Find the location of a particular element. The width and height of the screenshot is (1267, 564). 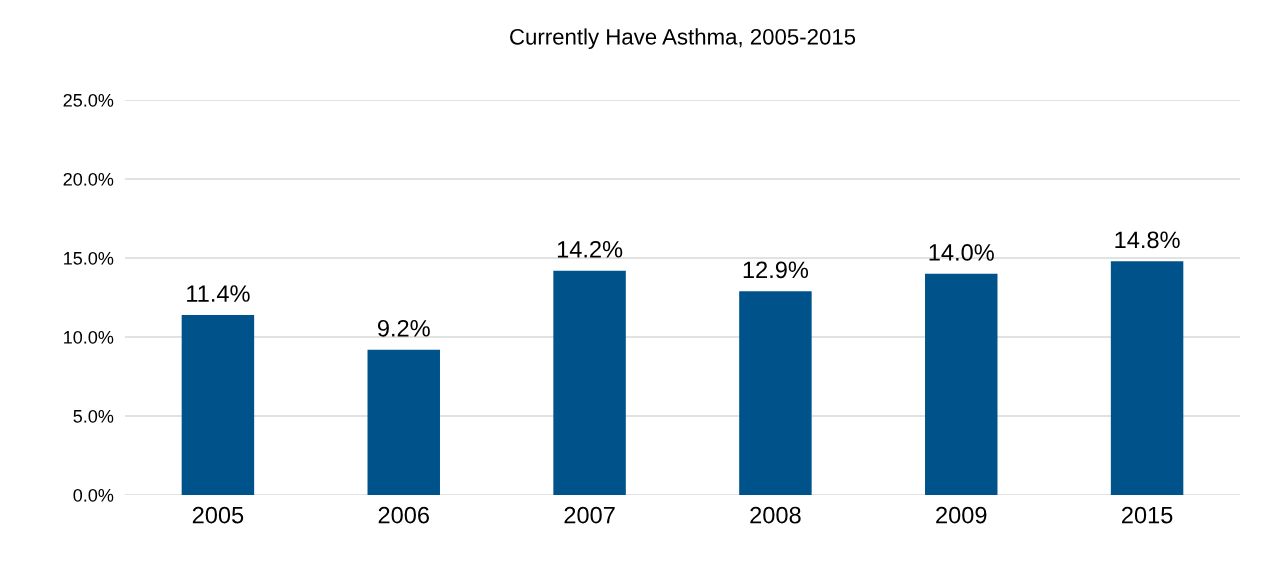

y-tick-label: 5.0% is located at coordinates (93, 416).